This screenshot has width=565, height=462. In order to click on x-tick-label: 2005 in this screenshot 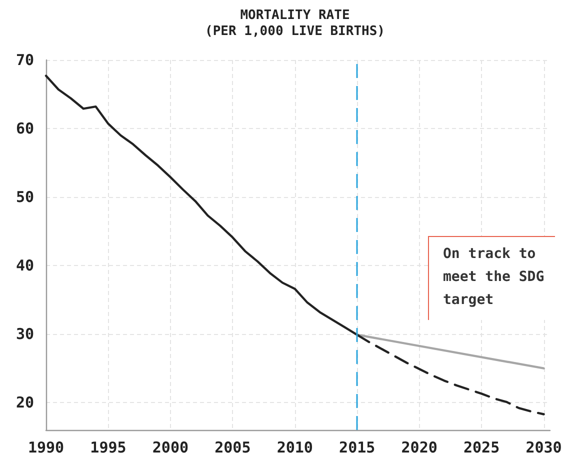, I will do `click(232, 447)`.